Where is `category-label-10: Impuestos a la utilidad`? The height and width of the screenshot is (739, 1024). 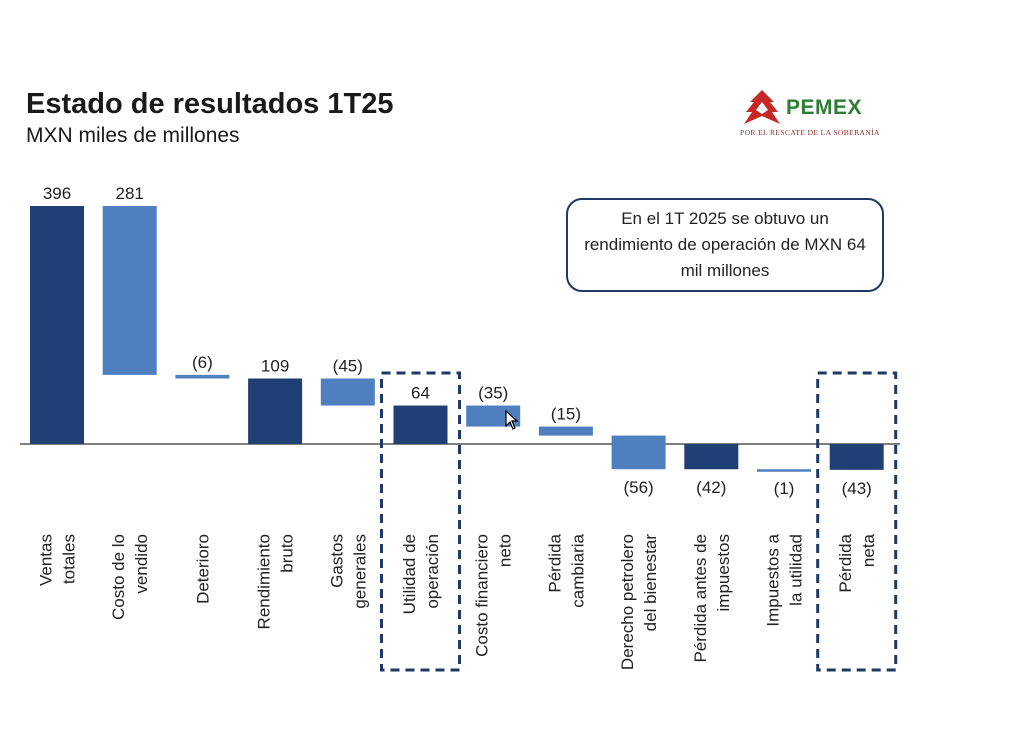
category-label-10: Impuestos a la utilidad is located at coordinates (785, 579).